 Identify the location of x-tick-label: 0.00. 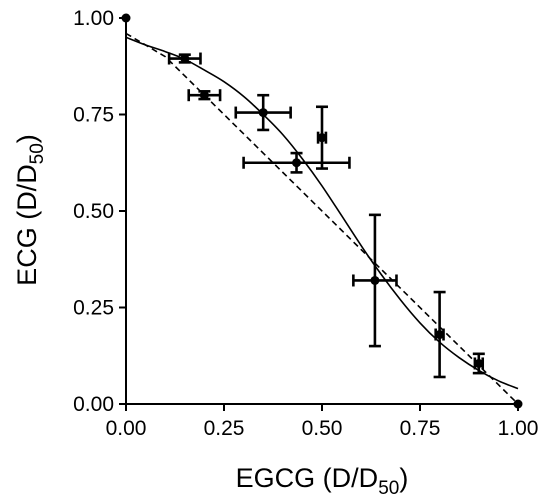
(126, 428).